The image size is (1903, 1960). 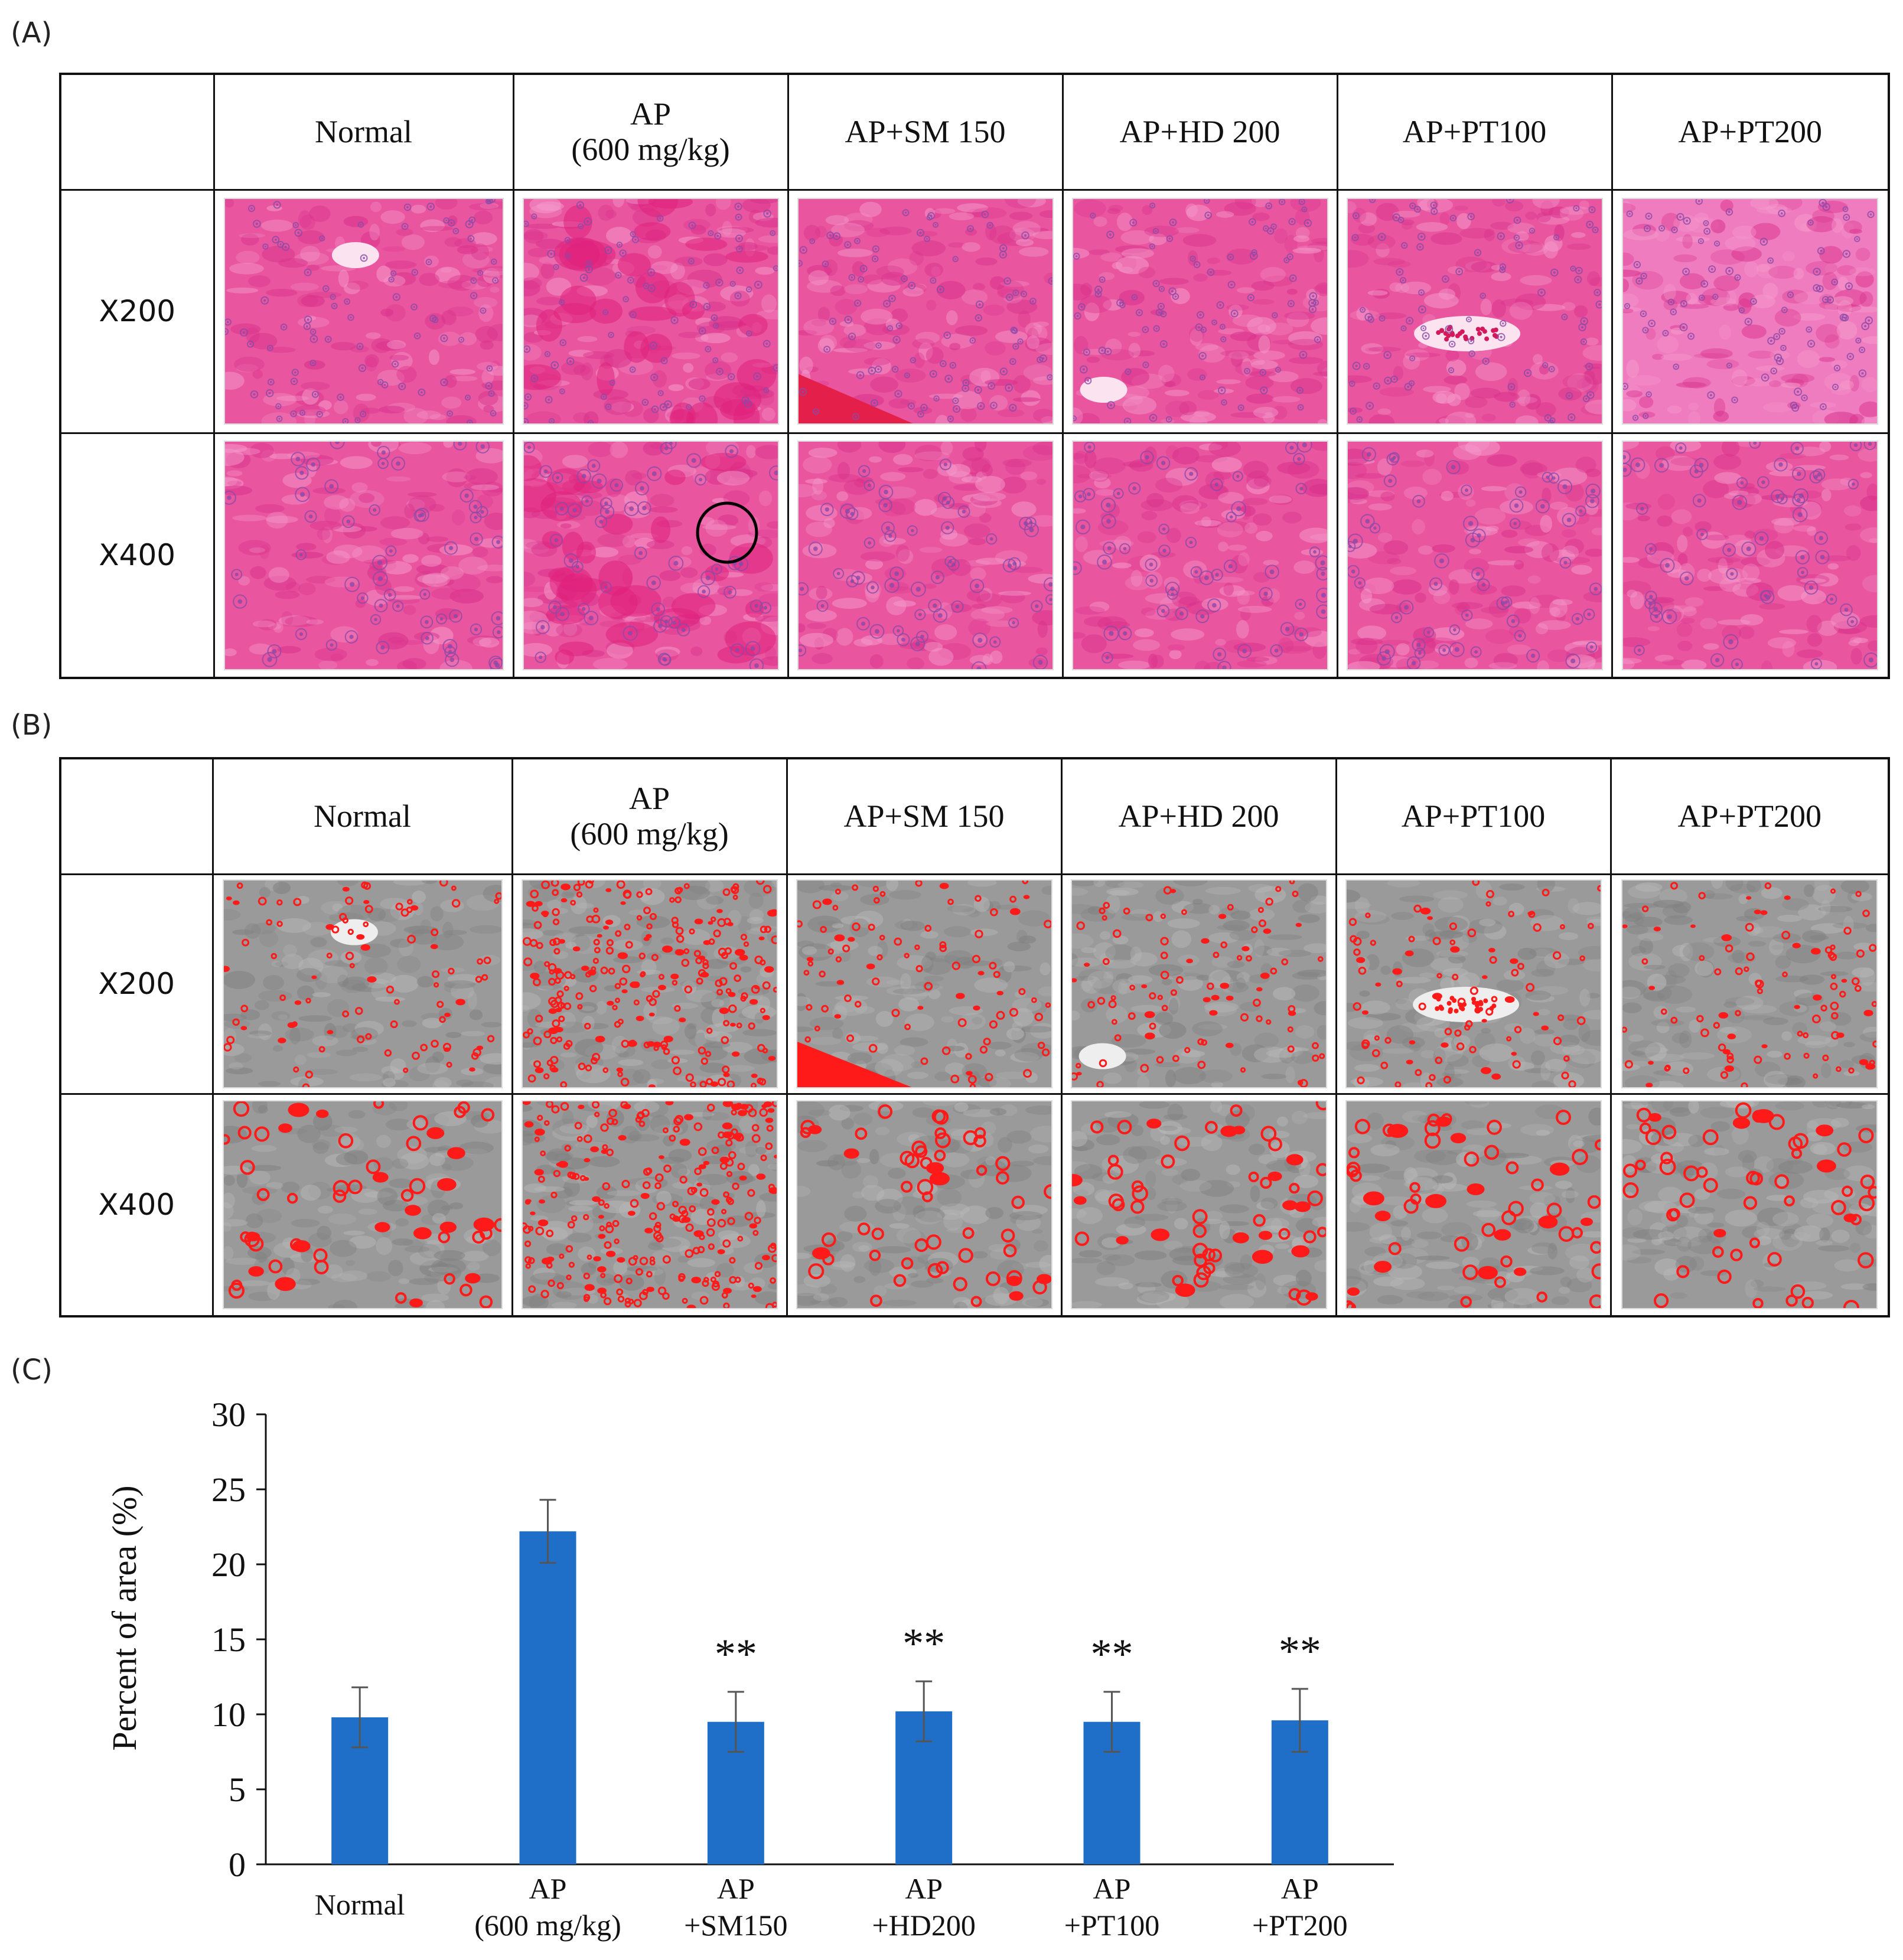 I want to click on x-category-label: Normal, so click(x=360, y=1904).